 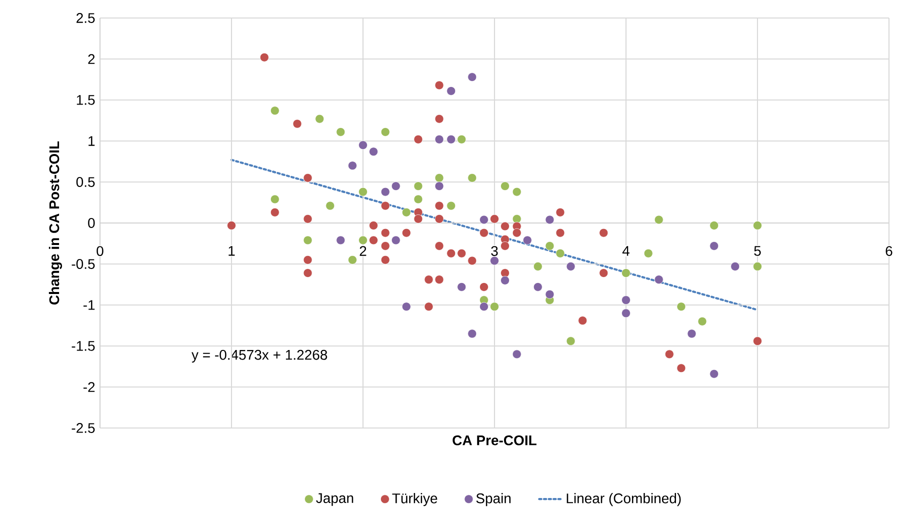 I want to click on y-tick-label: 1.5, so click(x=85, y=100).